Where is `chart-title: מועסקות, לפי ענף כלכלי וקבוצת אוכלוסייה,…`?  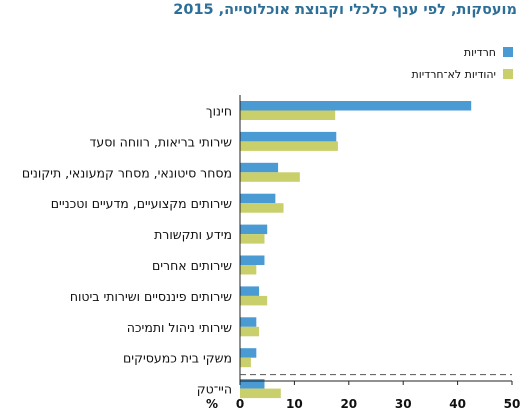
chart-title: מועסקות, לפי ענף כלכלי וקבוצת אוכלוסייה,… is located at coordinates (345, 10).